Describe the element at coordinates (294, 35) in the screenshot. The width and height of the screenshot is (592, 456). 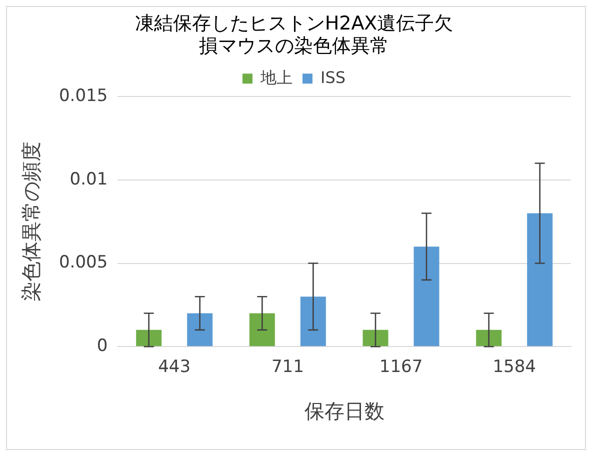
I see `chart-title: 凍結保存したヒストンH2AX遺伝子欠損マウスの染色体異常` at that location.